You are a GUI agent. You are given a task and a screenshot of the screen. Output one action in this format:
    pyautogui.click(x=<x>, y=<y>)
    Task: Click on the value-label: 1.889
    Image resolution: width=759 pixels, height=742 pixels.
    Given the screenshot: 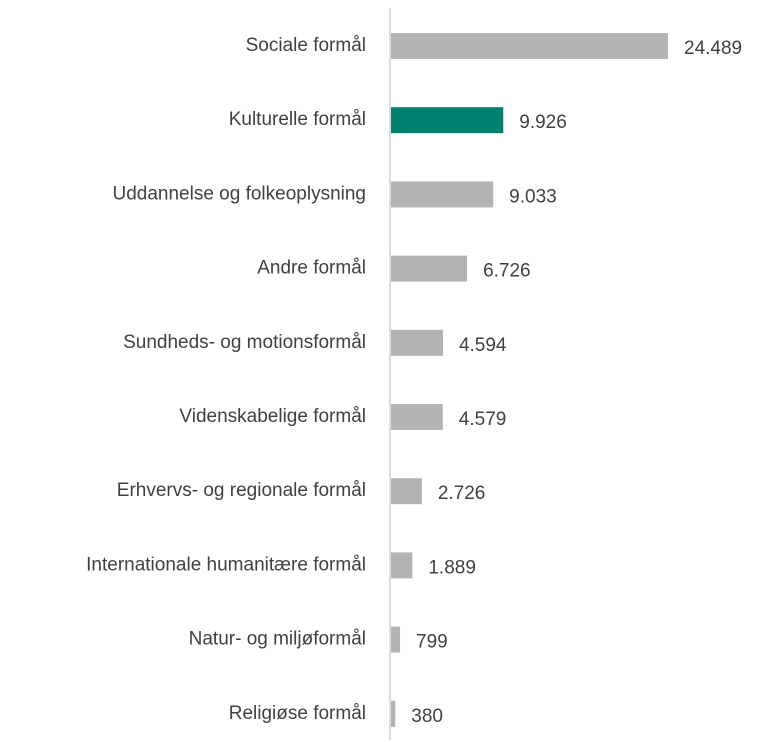 What is the action you would take?
    pyautogui.click(x=452, y=567)
    